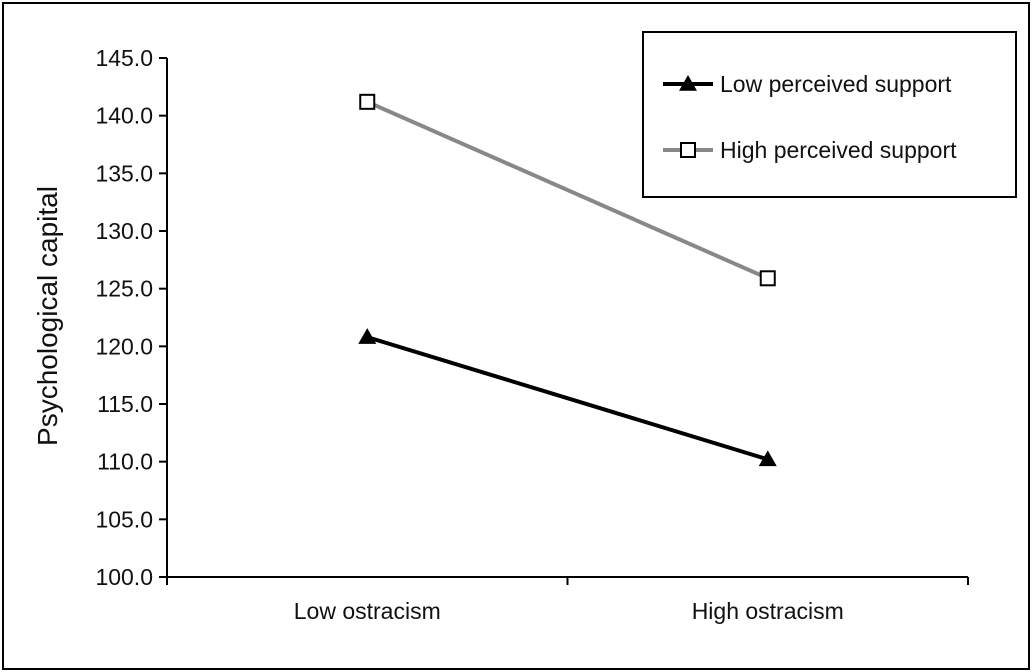 This screenshot has height=672, width=1032. What do you see at coordinates (47, 316) in the screenshot?
I see `y-axis-title: Psychological capital` at bounding box center [47, 316].